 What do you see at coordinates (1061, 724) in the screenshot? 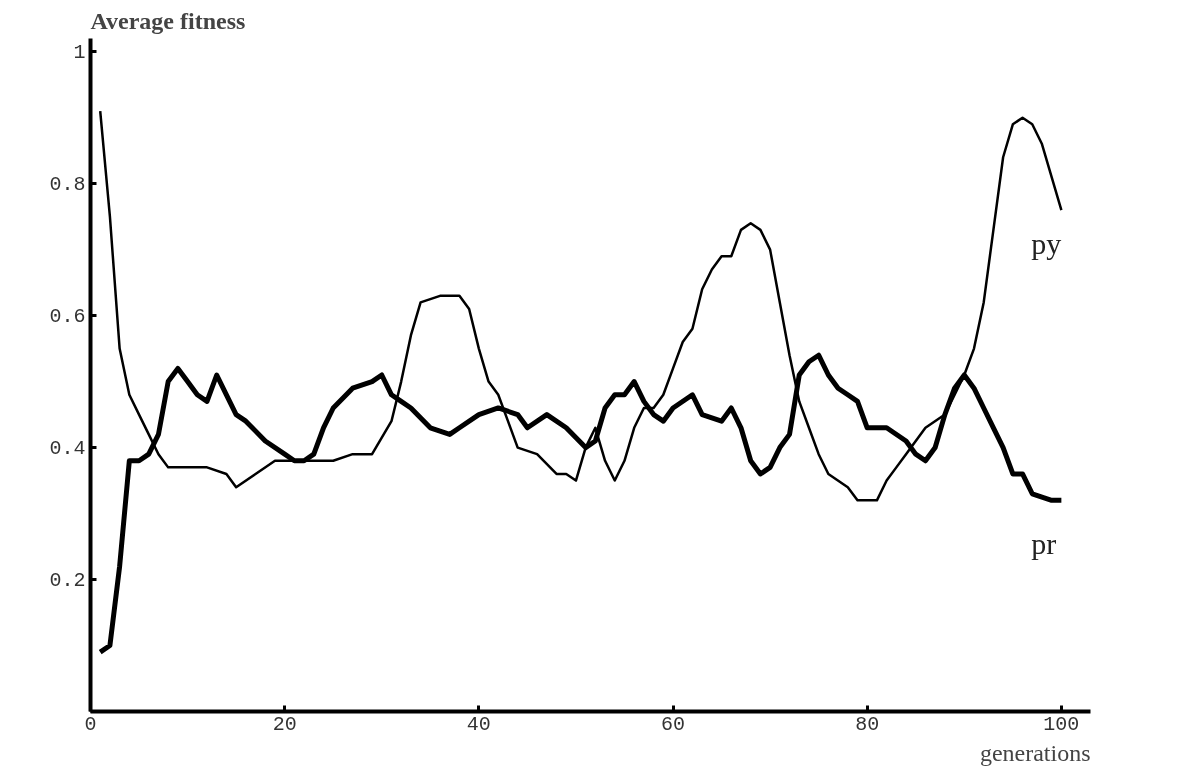
I see `x-tick-label: 100` at bounding box center [1061, 724].